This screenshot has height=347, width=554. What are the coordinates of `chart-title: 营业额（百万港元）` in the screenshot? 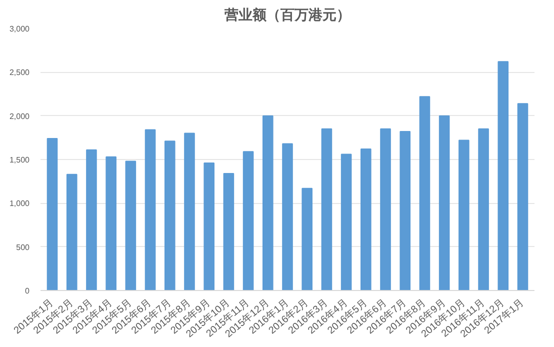 It's located at (287, 15).